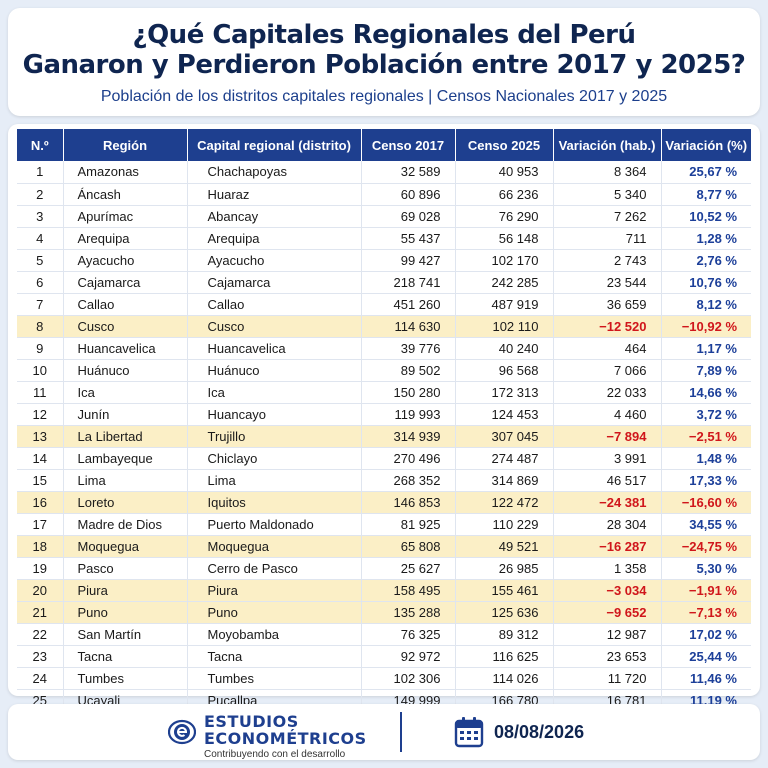 This screenshot has height=768, width=768. What do you see at coordinates (274, 612) in the screenshot?
I see `capital-cell: Puno` at bounding box center [274, 612].